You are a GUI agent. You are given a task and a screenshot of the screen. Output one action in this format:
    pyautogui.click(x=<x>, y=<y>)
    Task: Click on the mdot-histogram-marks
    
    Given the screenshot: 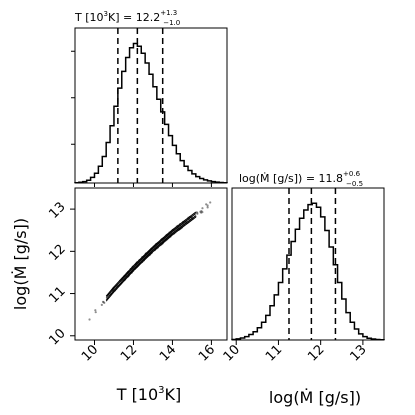 What is the action you would take?
    pyautogui.click(x=308, y=264)
    